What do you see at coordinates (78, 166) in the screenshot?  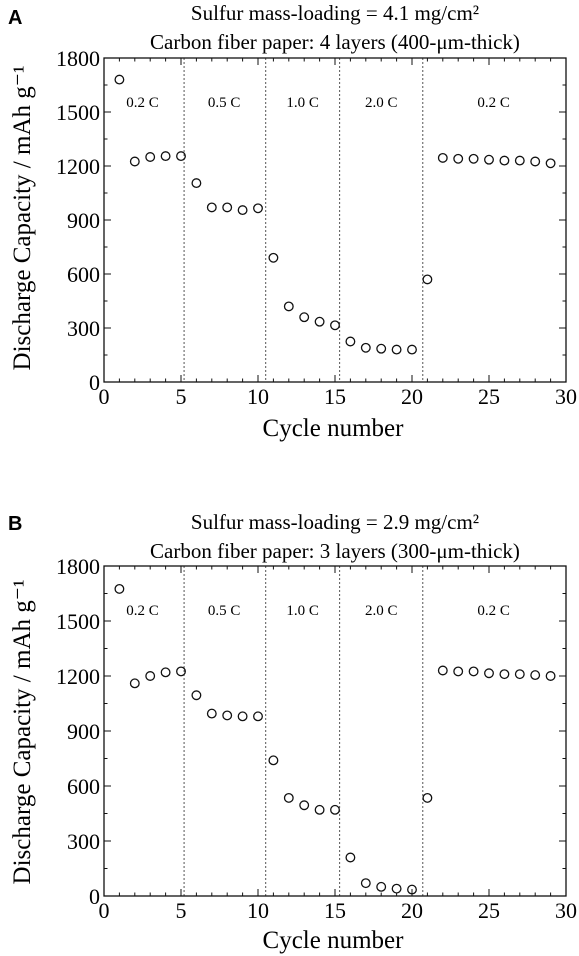 I see `panel-a-y-tick-label: 1200` at bounding box center [78, 166].